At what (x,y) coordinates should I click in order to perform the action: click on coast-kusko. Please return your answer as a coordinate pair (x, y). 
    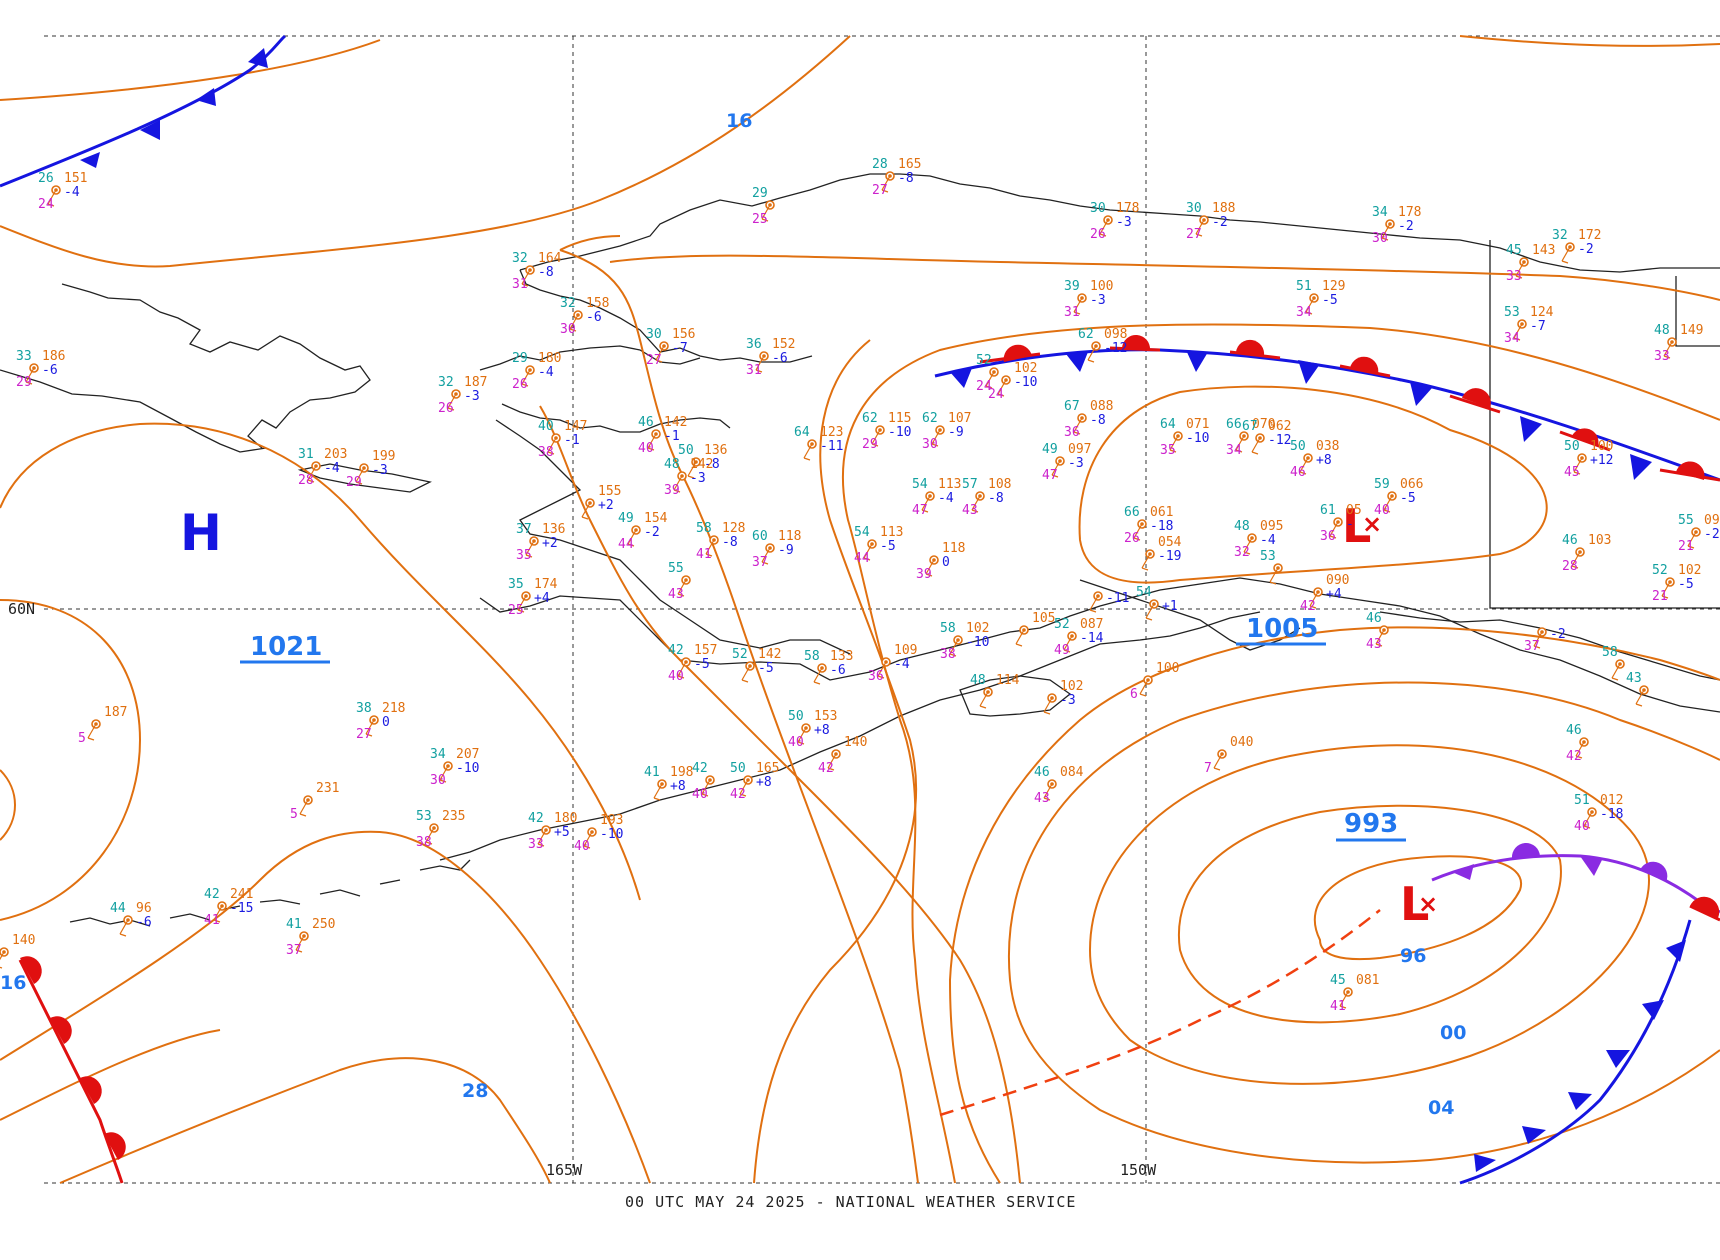
    Looking at the image, I should click on (673, 537).